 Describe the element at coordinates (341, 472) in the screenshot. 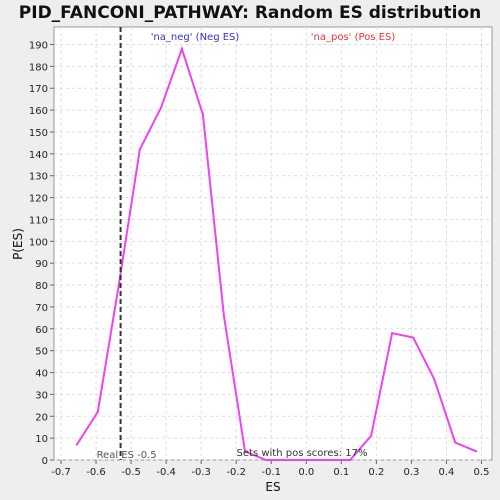

I see `x-tick-label: 0.1` at that location.